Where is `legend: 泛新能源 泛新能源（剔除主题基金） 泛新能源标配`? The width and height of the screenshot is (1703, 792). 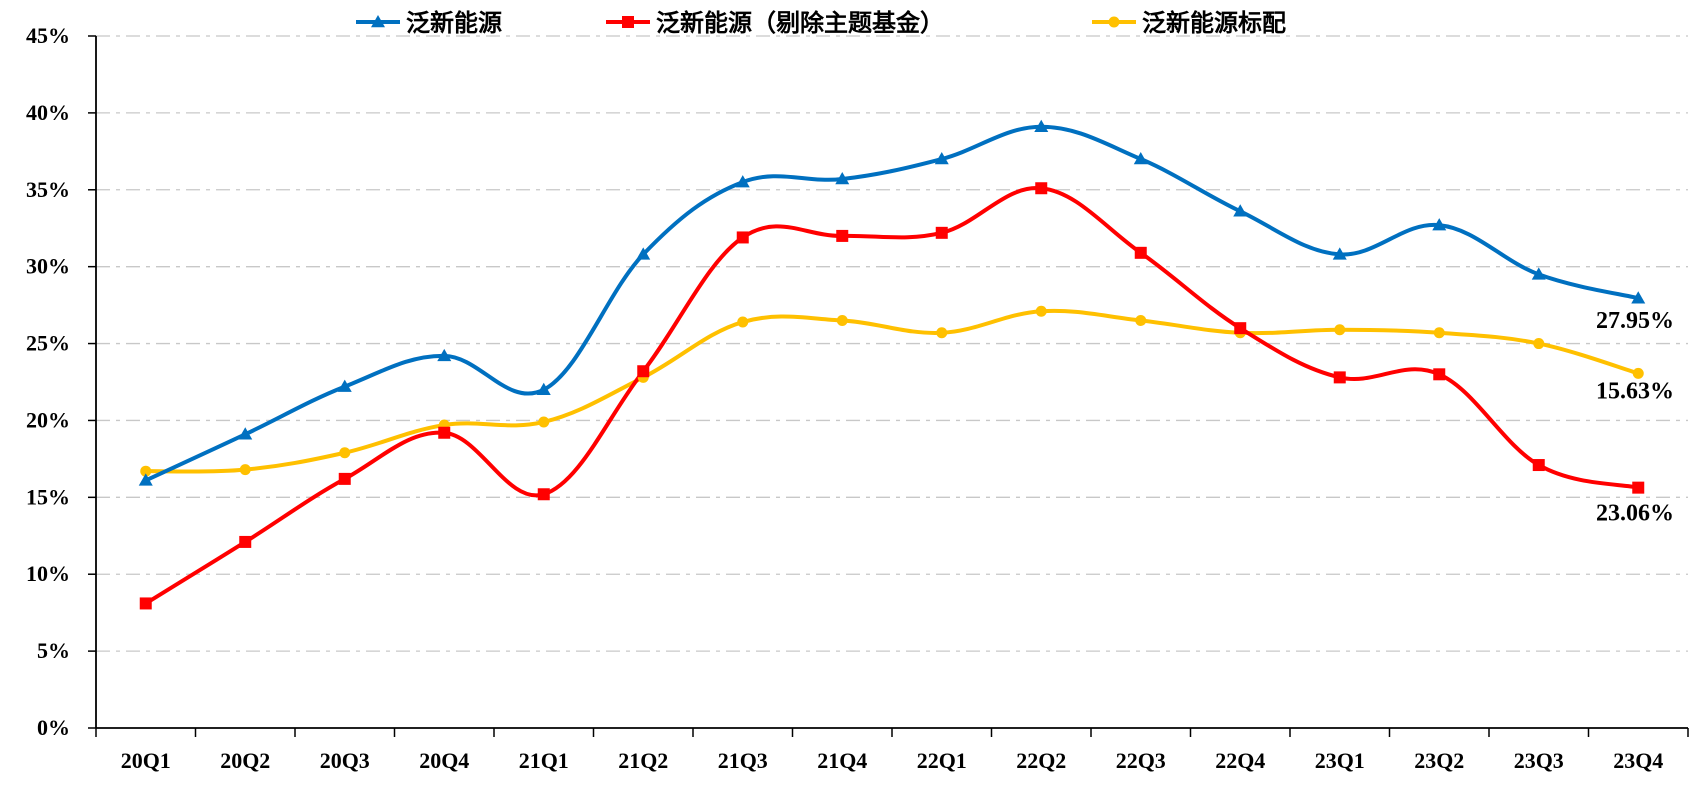 legend: 泛新能源 泛新能源（剔除主题基金） 泛新能源标配 is located at coordinates (821, 23).